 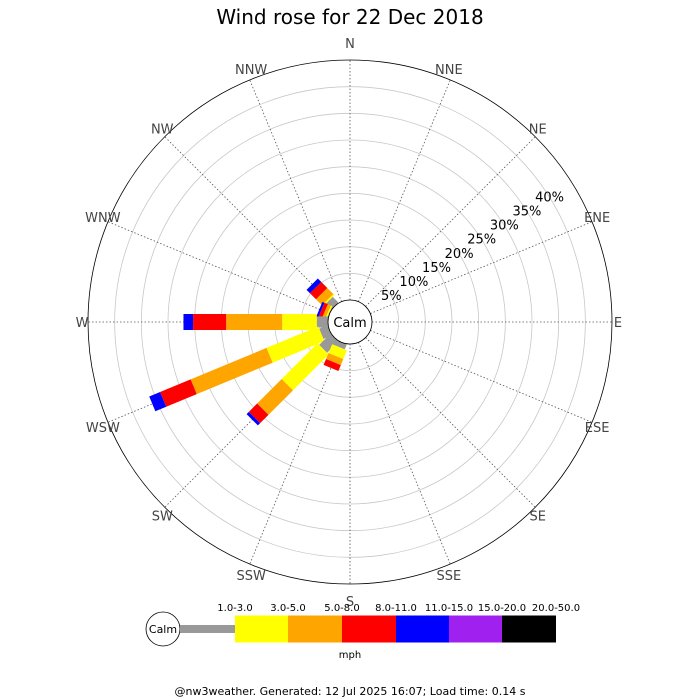 I want to click on ring-label: 20%, so click(x=459, y=254).